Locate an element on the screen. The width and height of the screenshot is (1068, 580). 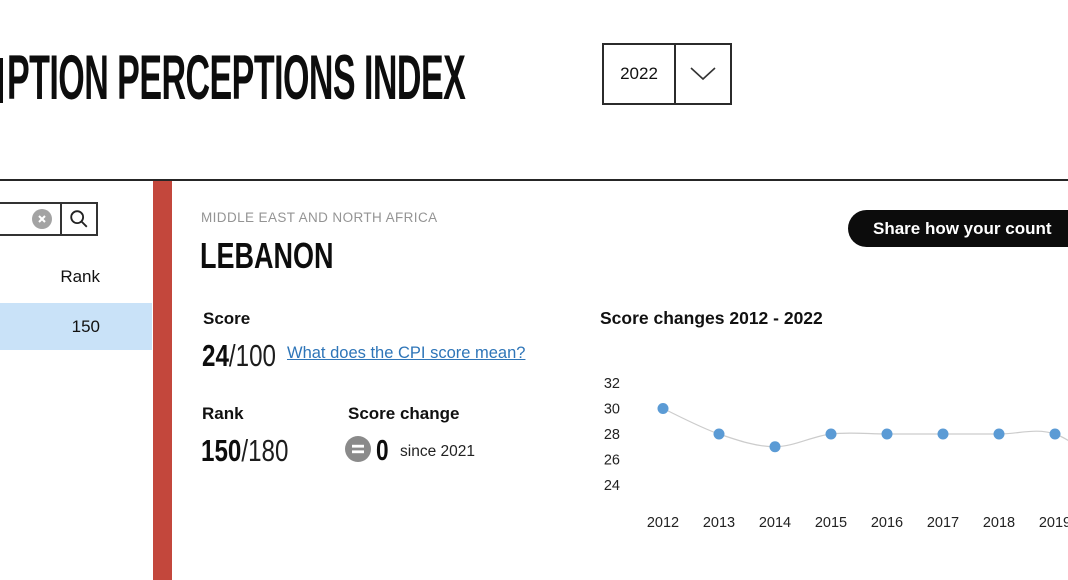
x-tick-label: 2017 is located at coordinates (943, 523).